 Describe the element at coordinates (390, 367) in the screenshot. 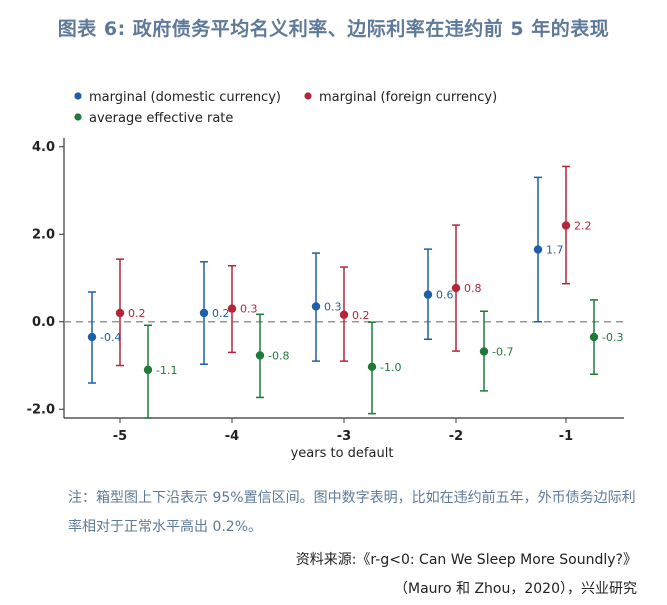

I see `data-label: -1.0` at that location.